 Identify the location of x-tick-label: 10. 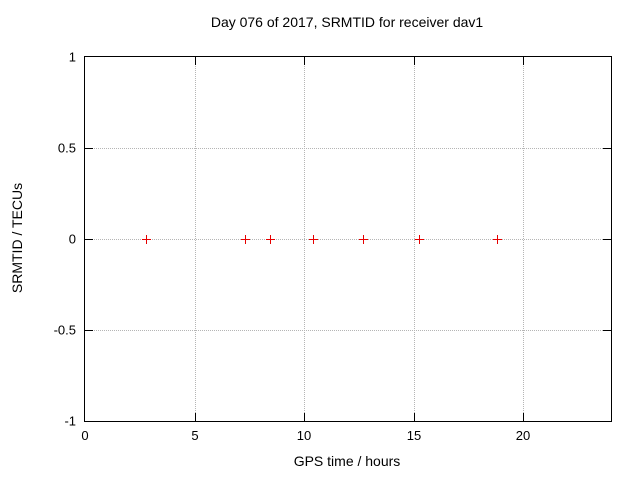
(304, 435).